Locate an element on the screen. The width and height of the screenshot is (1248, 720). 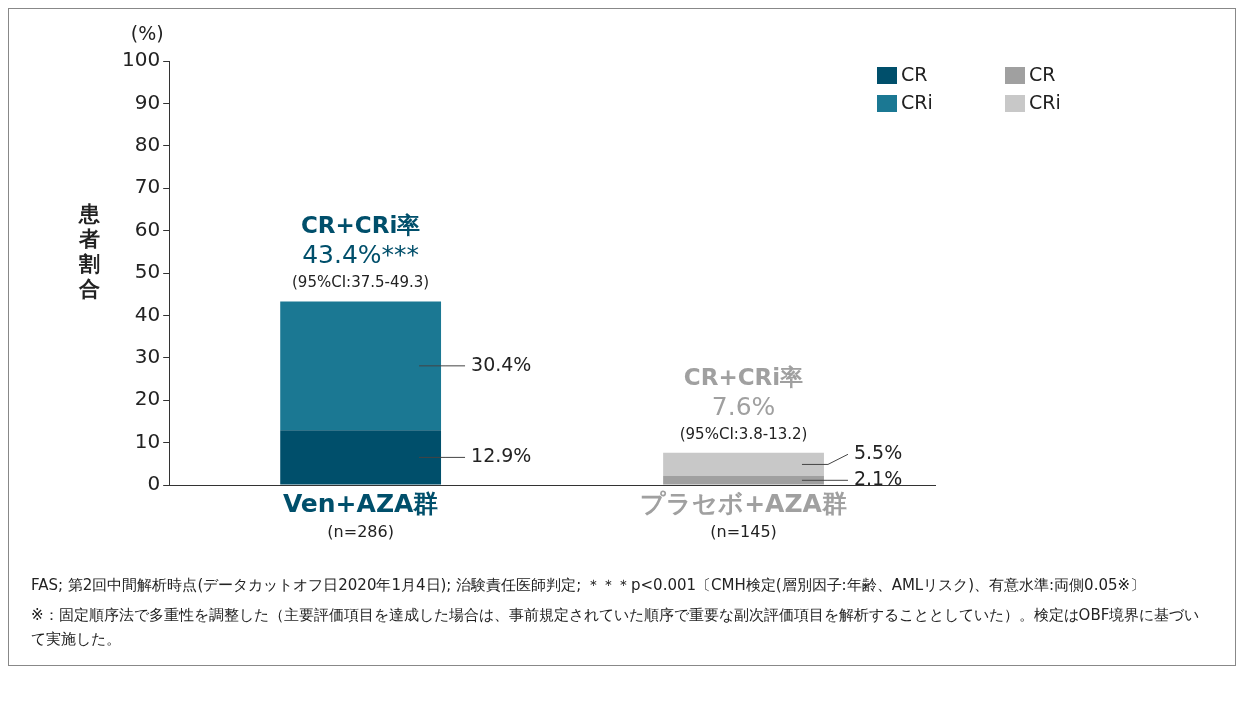
data-label: 5.5% is located at coordinates (878, 452).